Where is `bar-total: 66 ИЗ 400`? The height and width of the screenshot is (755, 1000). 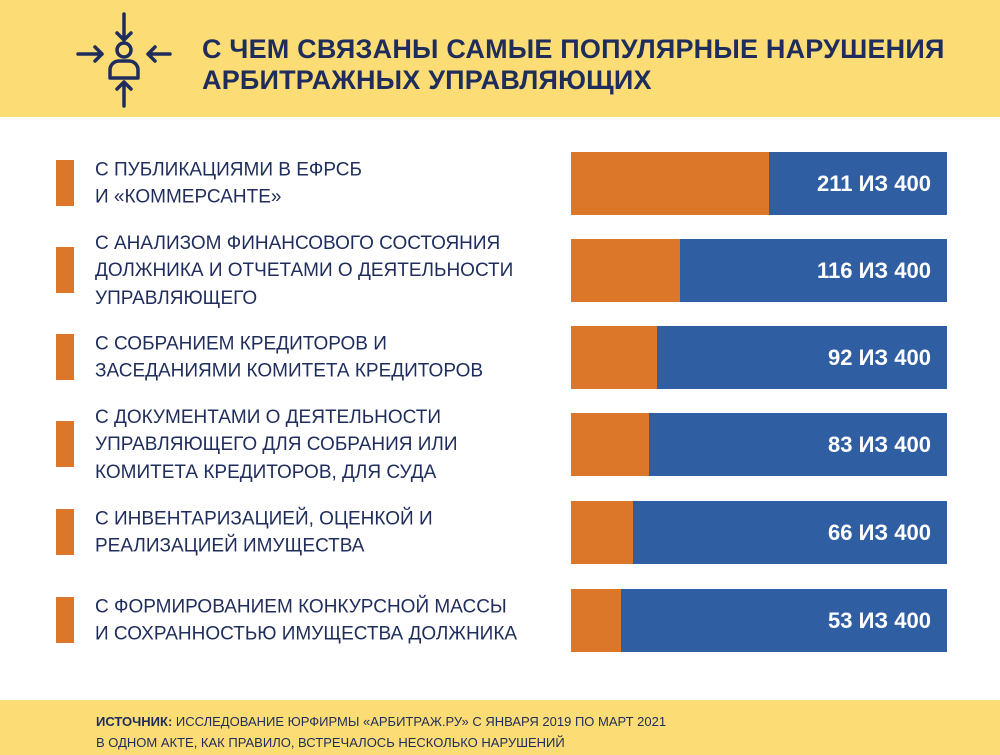 bar-total: 66 ИЗ 400 is located at coordinates (759, 532).